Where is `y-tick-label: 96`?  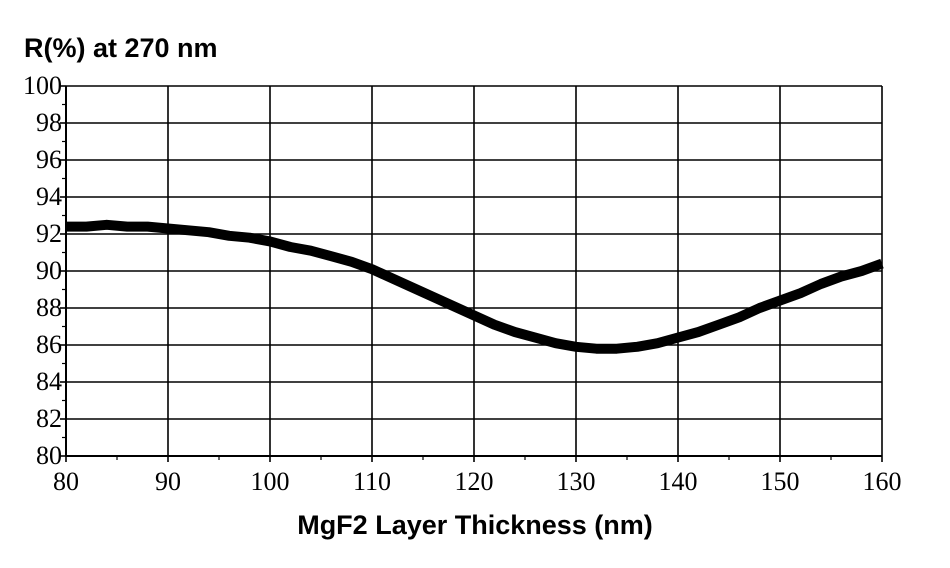
y-tick-label: 96 is located at coordinates (49, 159).